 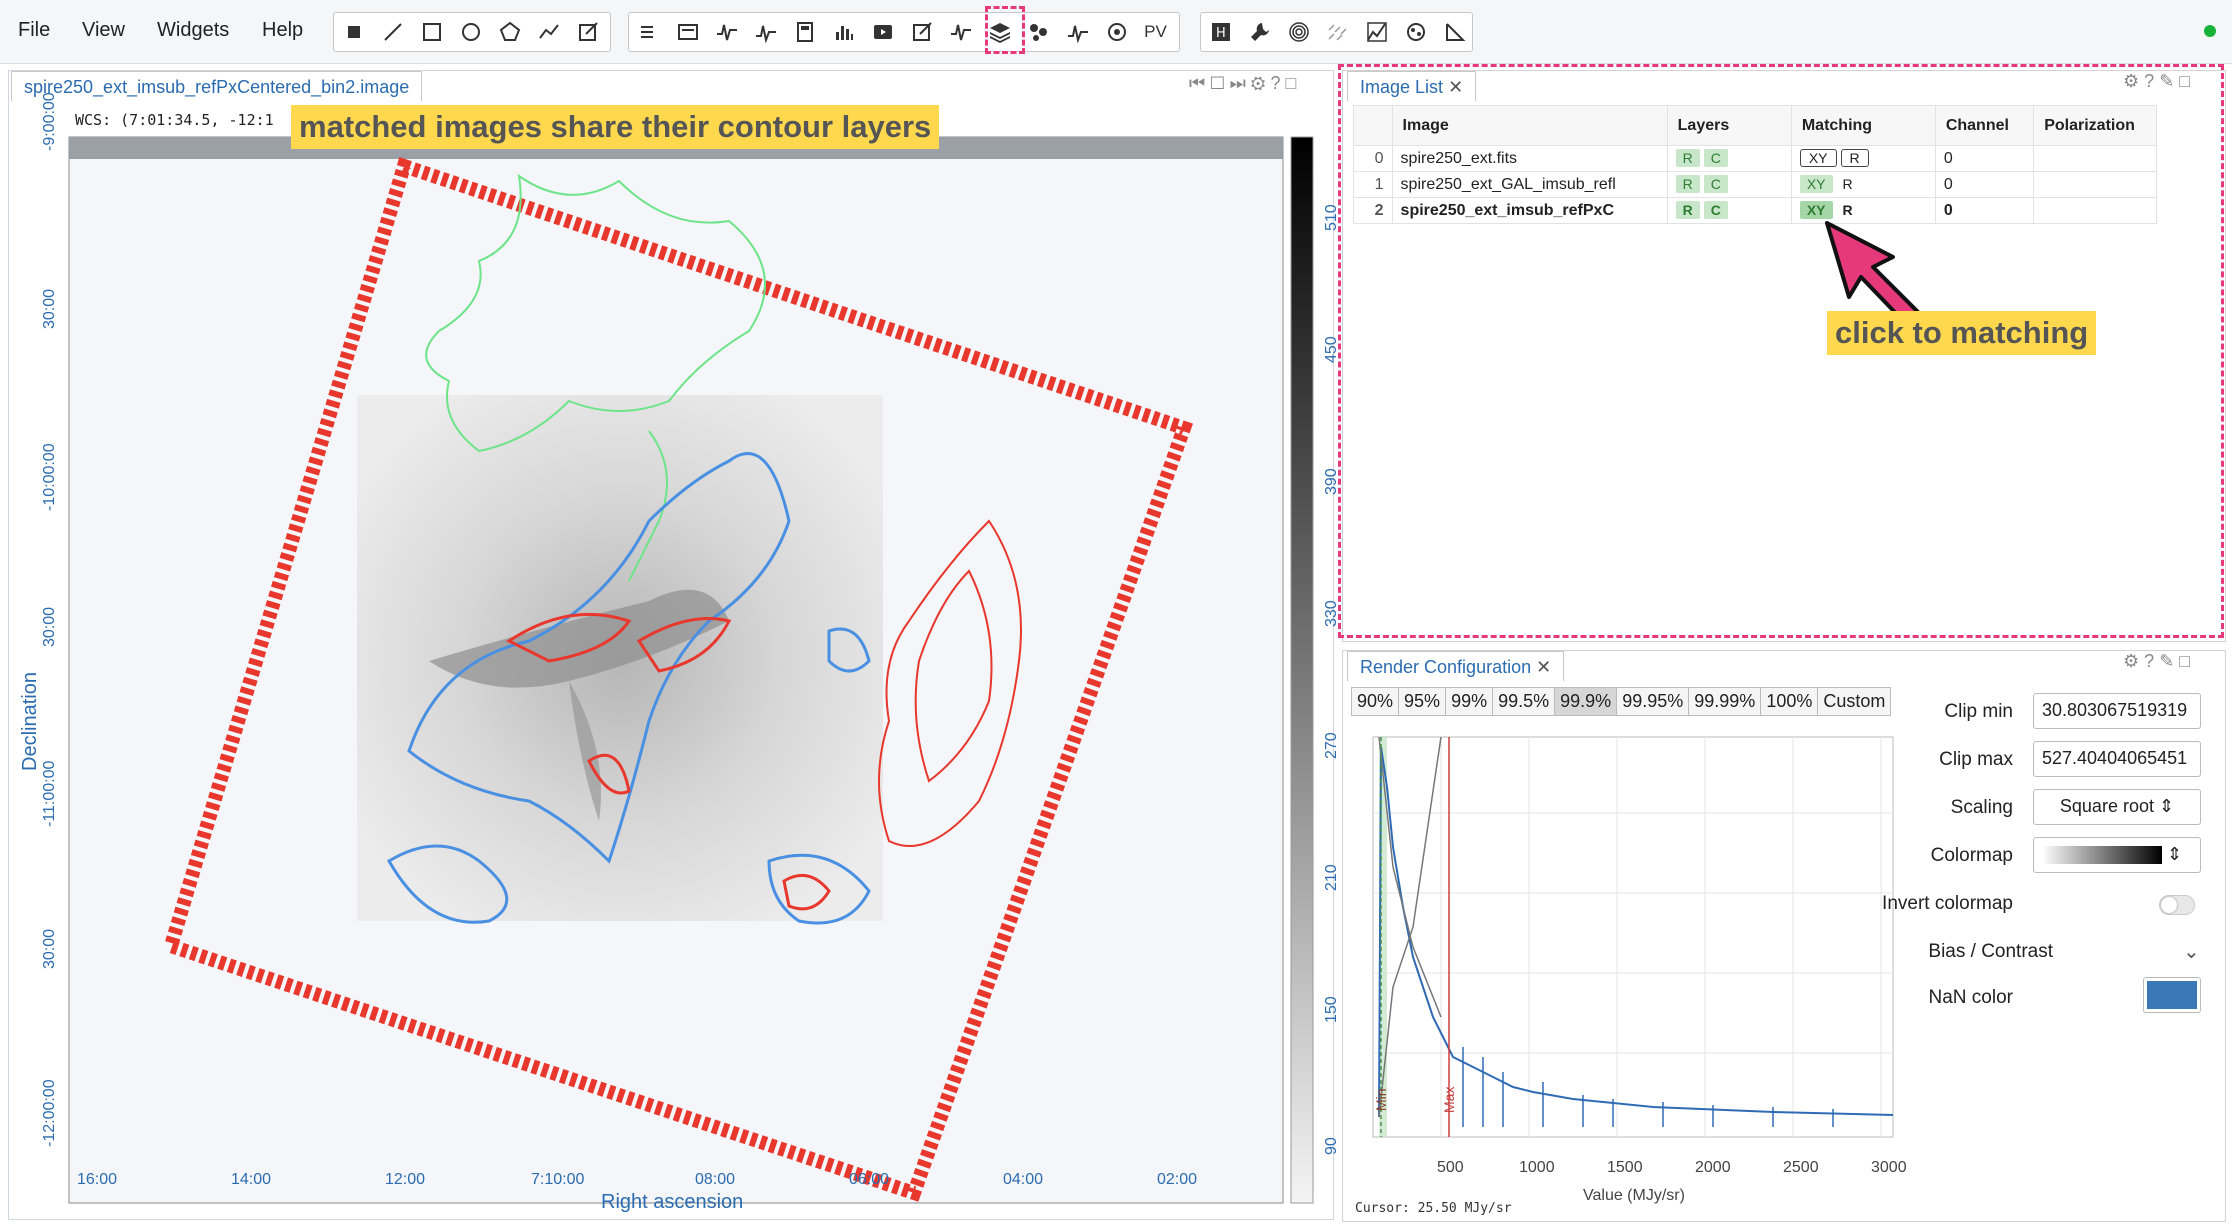 I want to click on invert-colormap-toggle, so click(x=2177, y=905).